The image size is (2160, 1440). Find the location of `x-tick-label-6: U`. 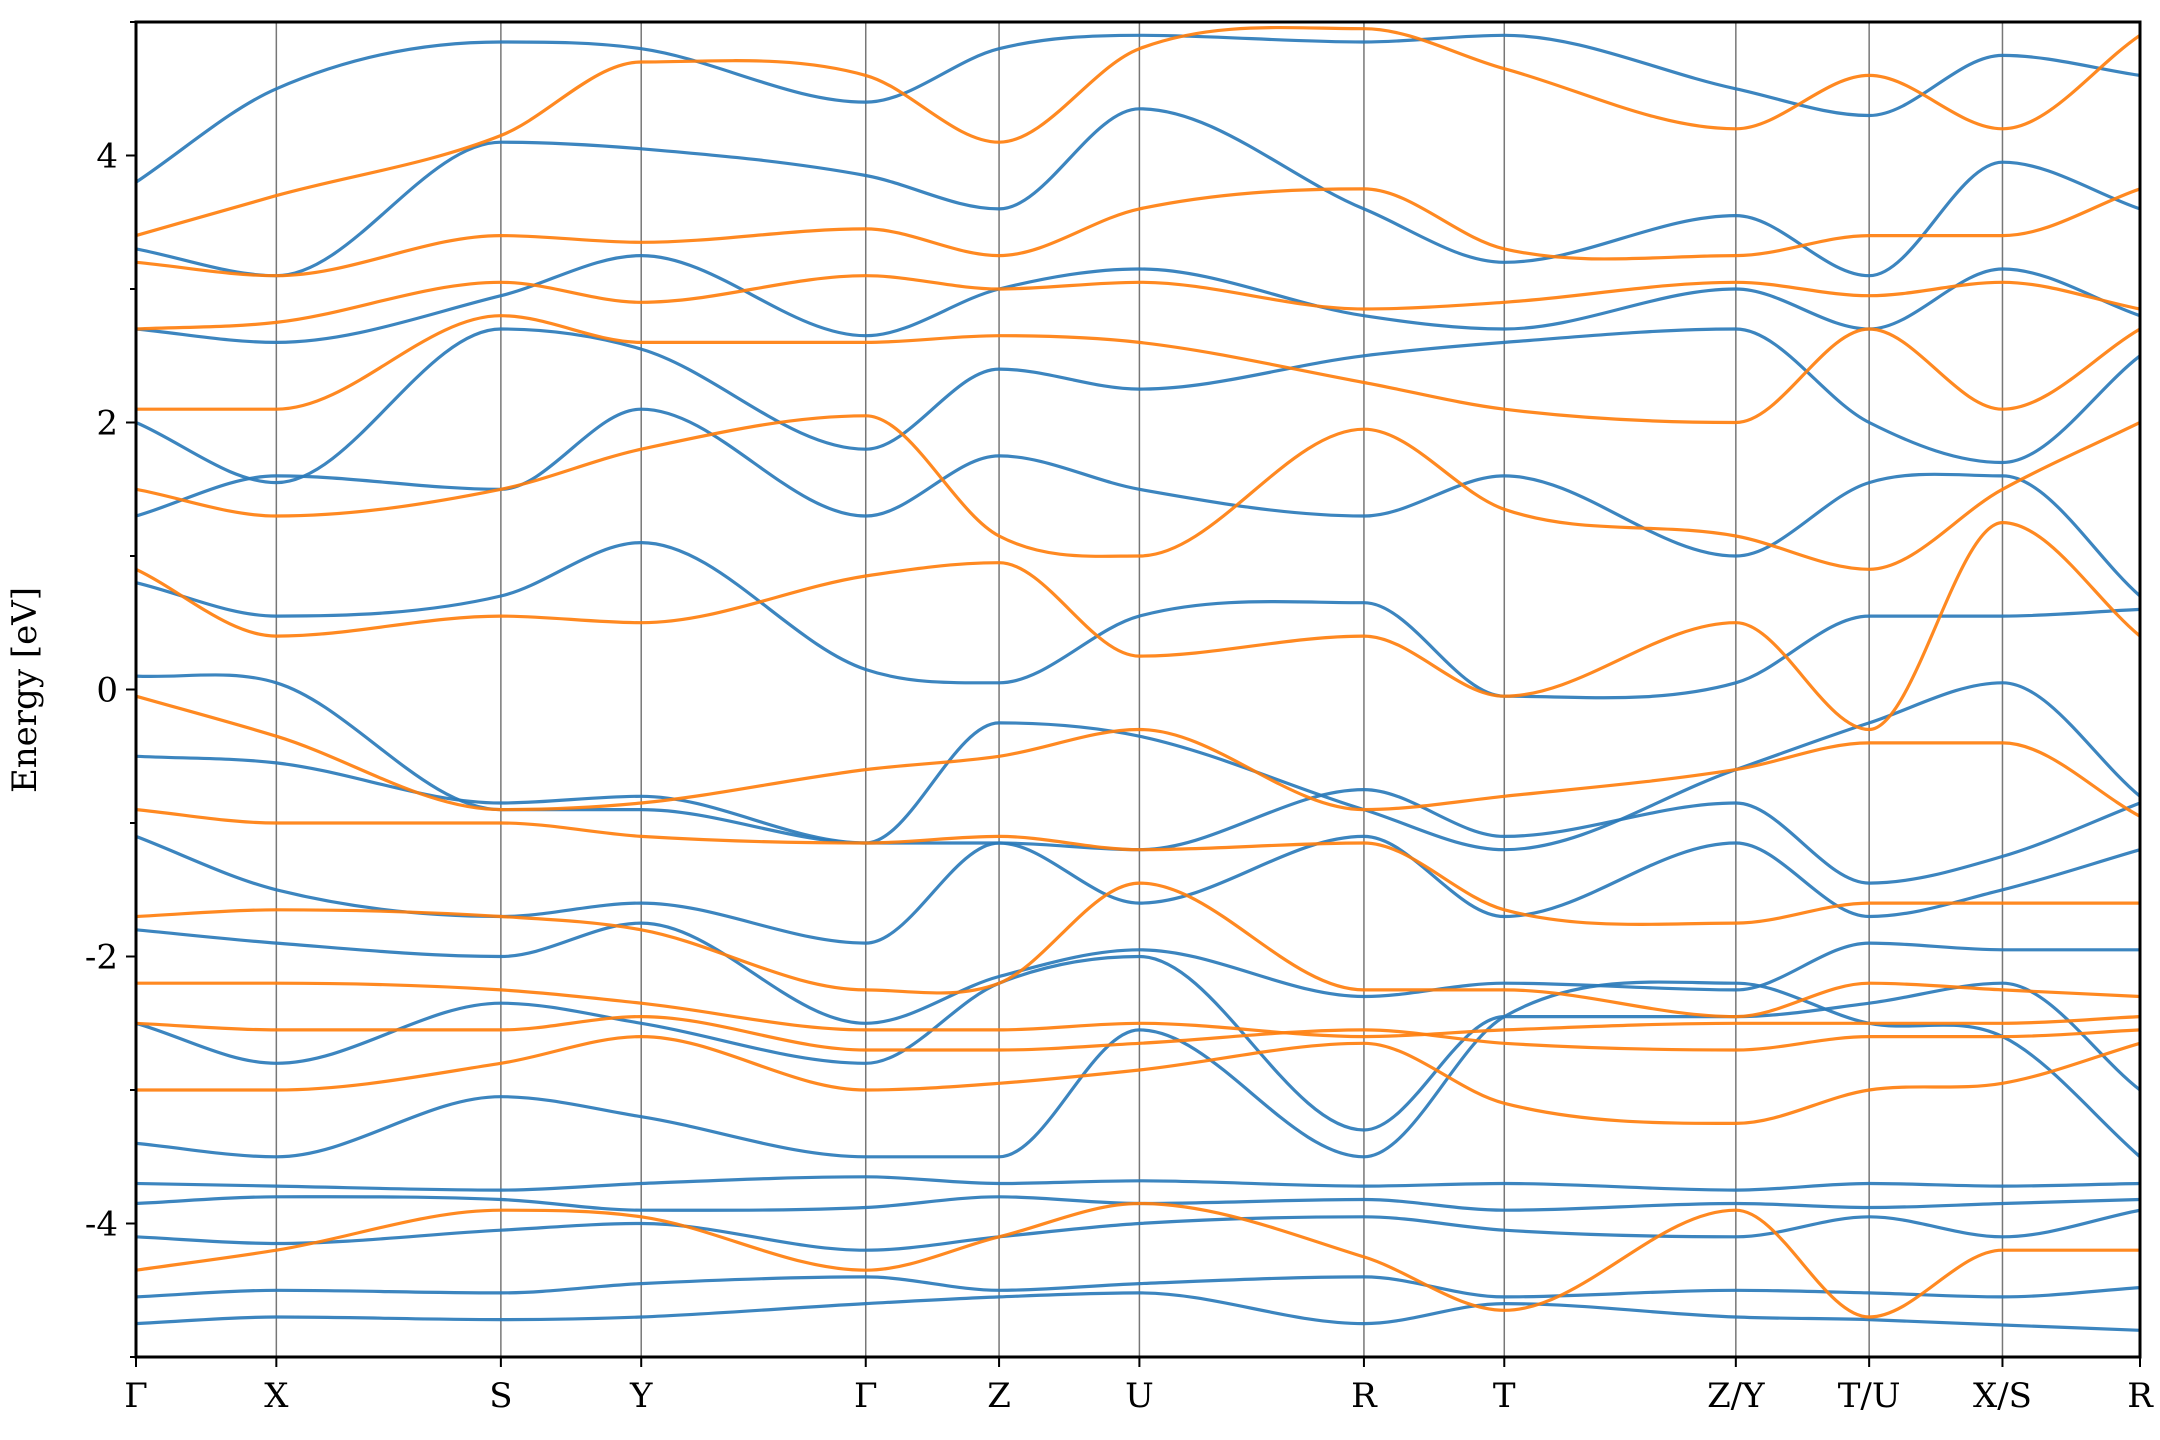

x-tick-label-6: U is located at coordinates (1139, 1396).